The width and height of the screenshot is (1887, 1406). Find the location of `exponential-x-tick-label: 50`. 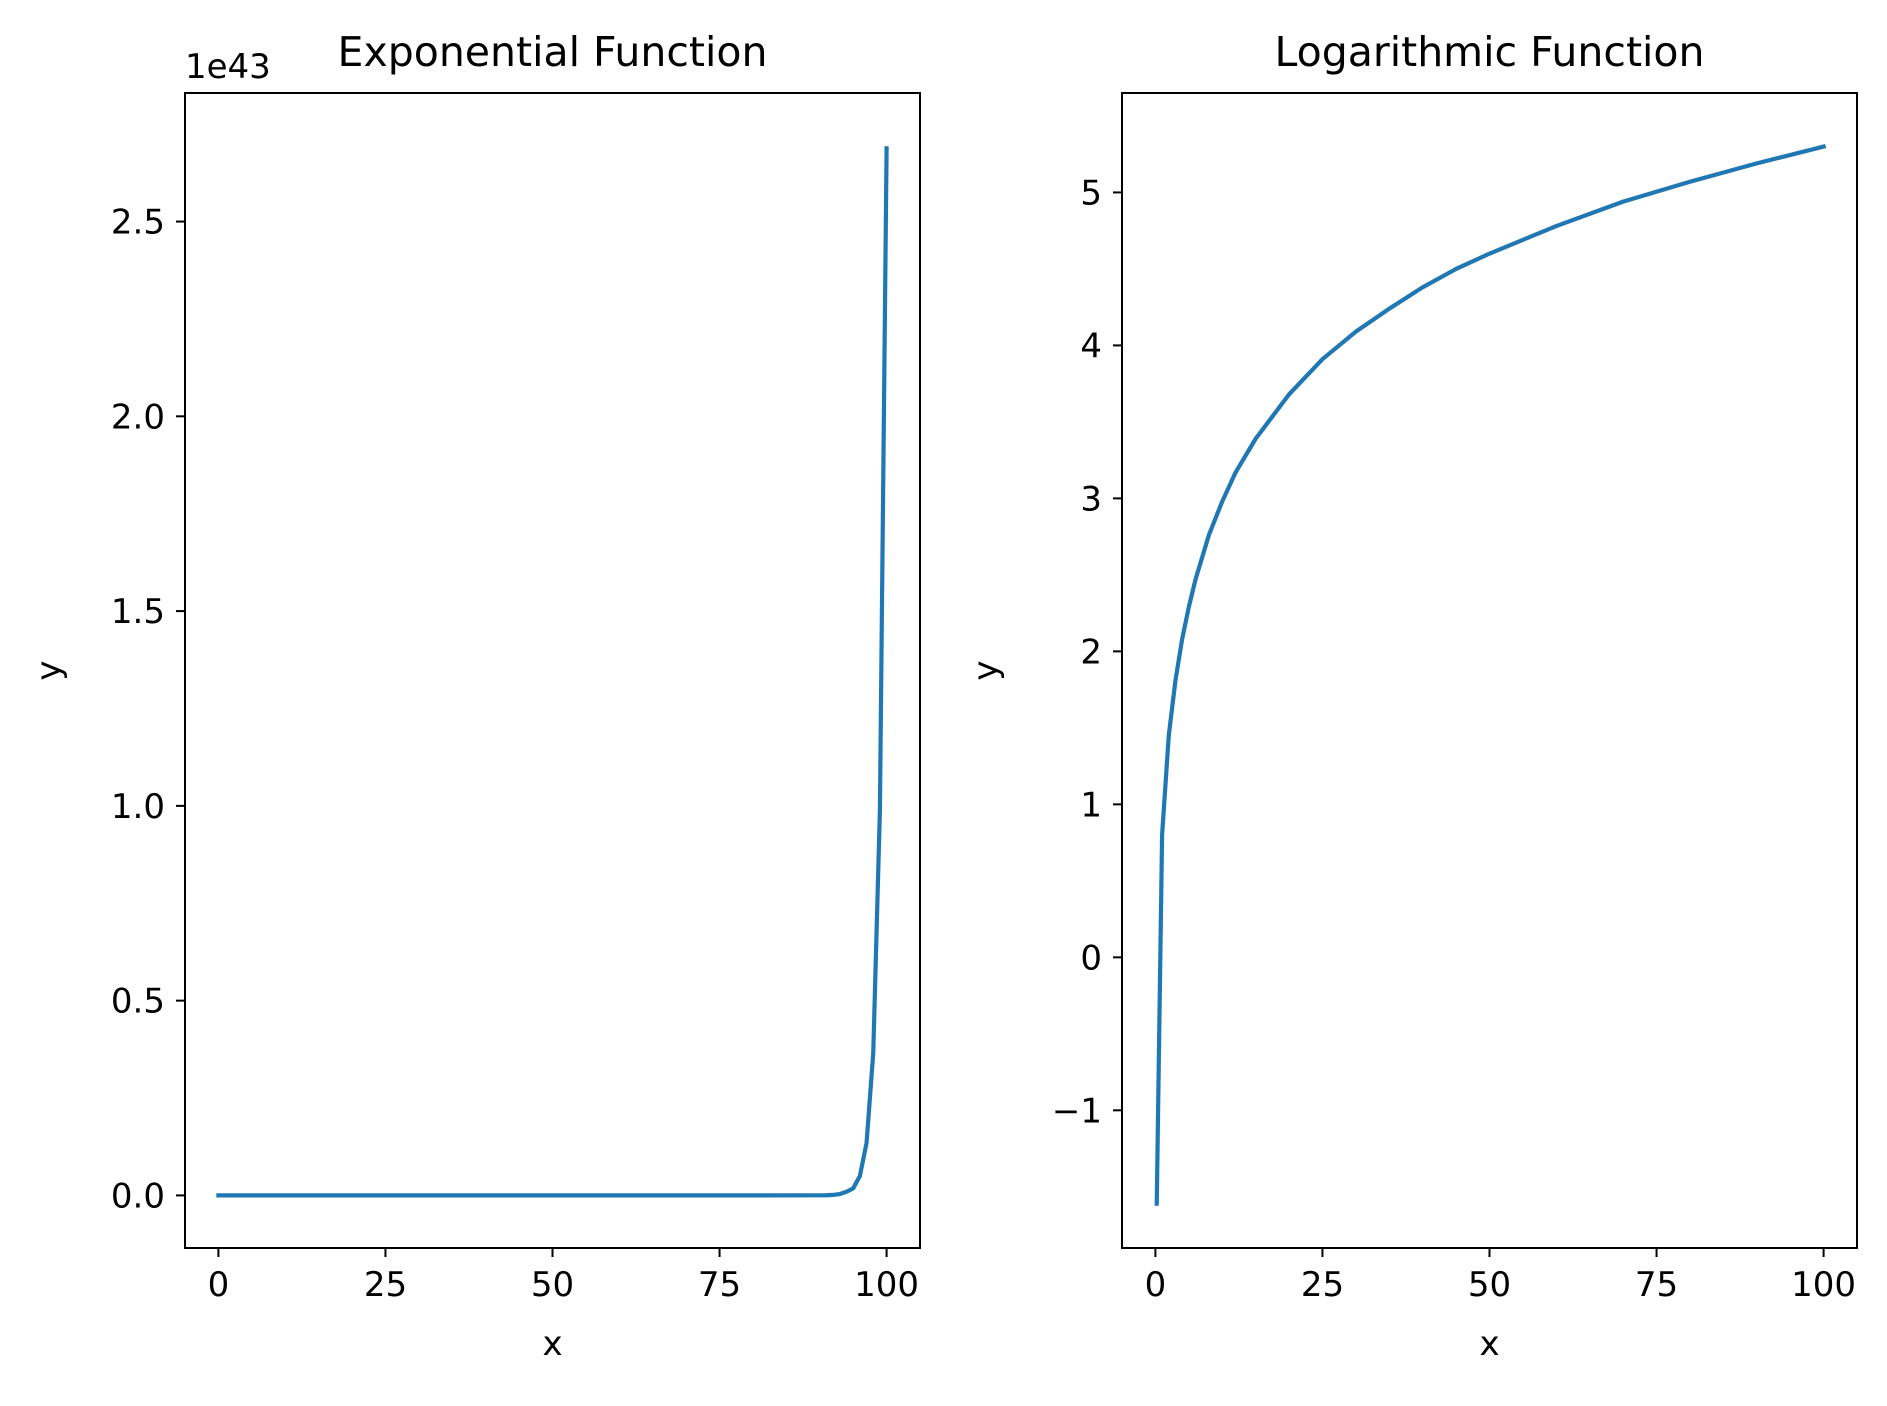

exponential-x-tick-label: 50 is located at coordinates (552, 1285).